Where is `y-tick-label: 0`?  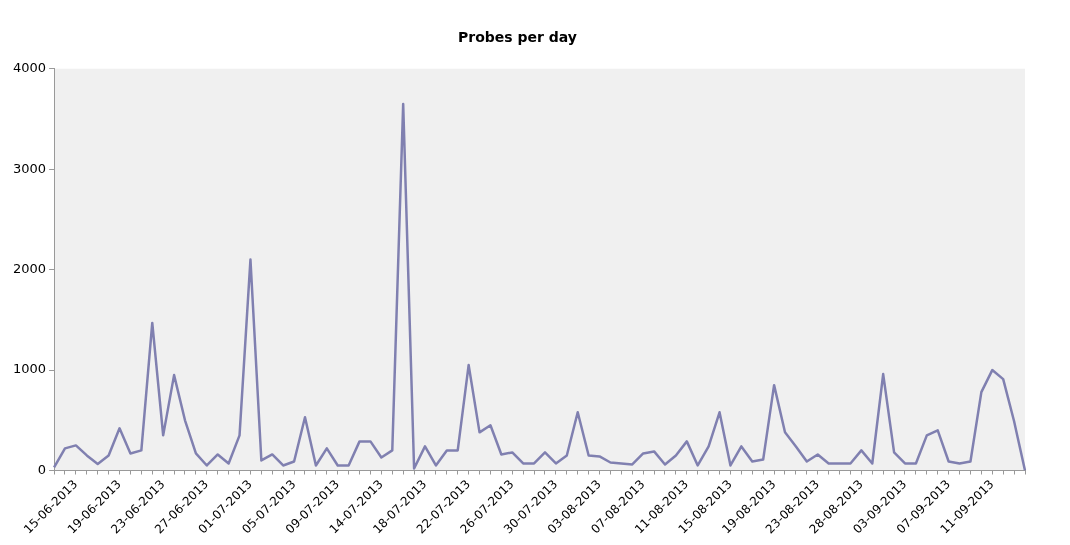 y-tick-label: 0 is located at coordinates (42, 469).